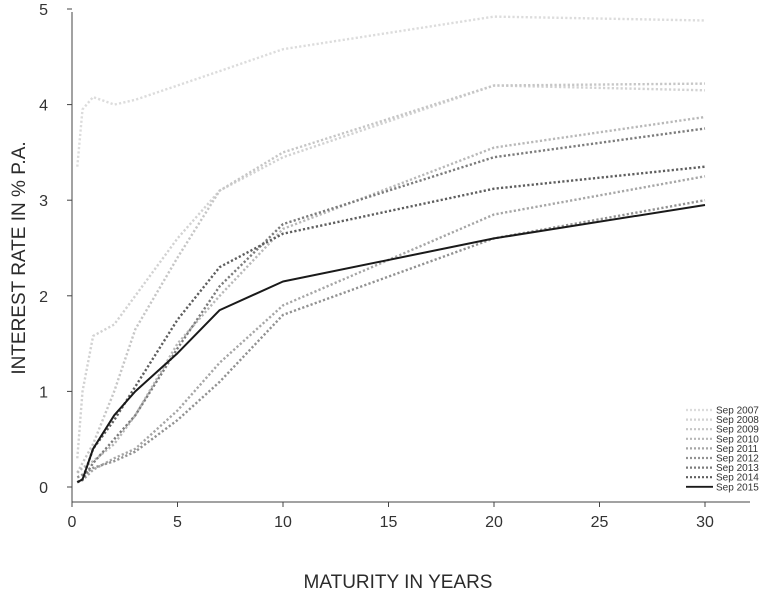 This screenshot has width=779, height=597. I want to click on y-tick-label: 0, so click(43, 488).